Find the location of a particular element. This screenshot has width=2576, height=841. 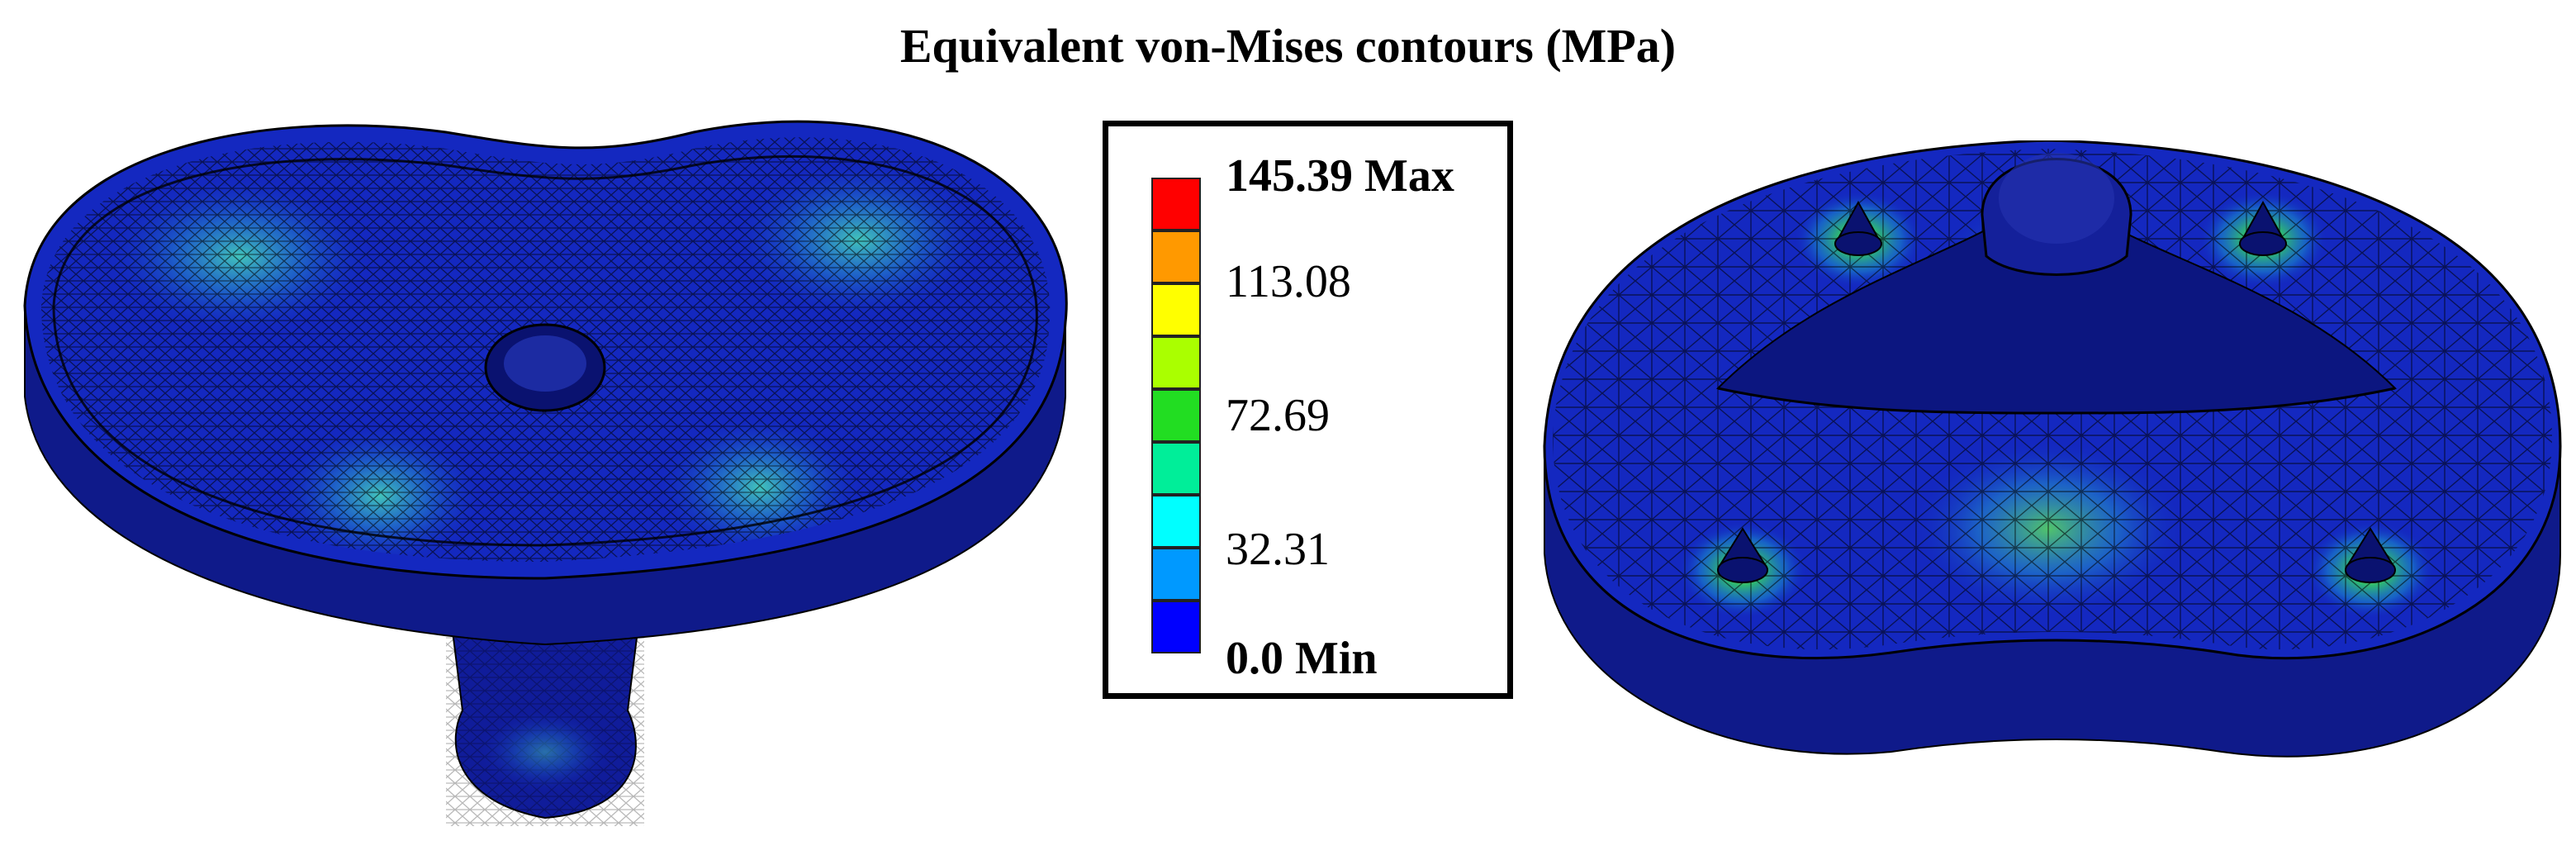

color-legend: 145.39 Max 113.08 72.69 32.31 0.0 Min is located at coordinates (1308, 410).